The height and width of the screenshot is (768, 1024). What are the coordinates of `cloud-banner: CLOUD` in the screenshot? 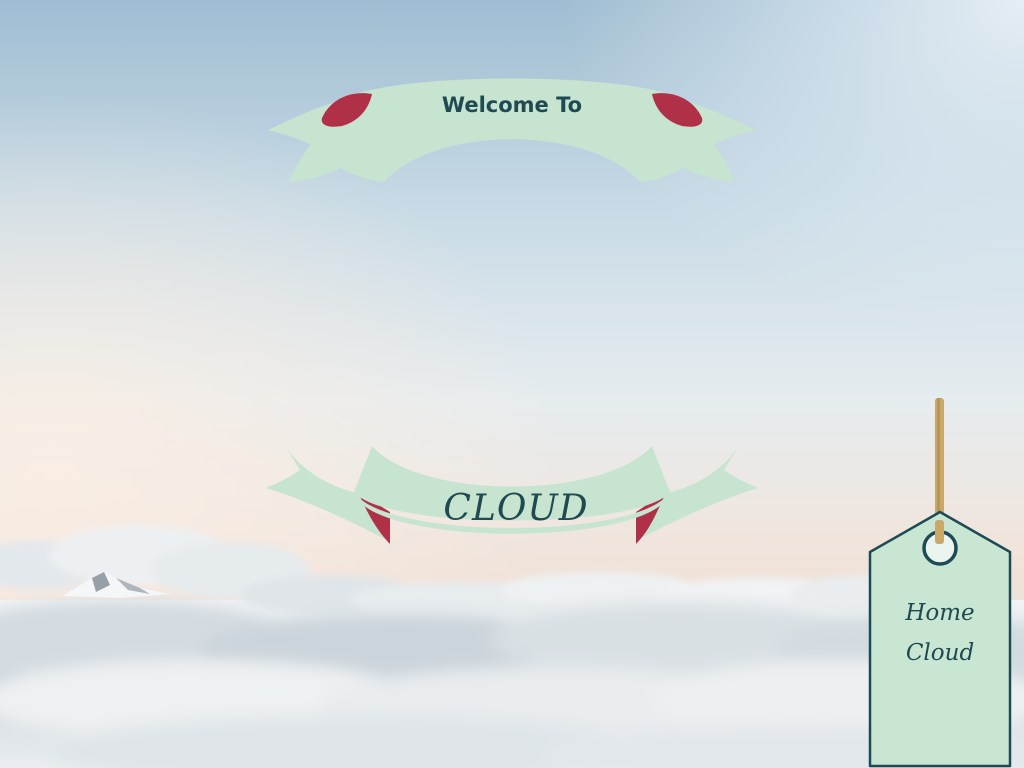 It's located at (512, 494).